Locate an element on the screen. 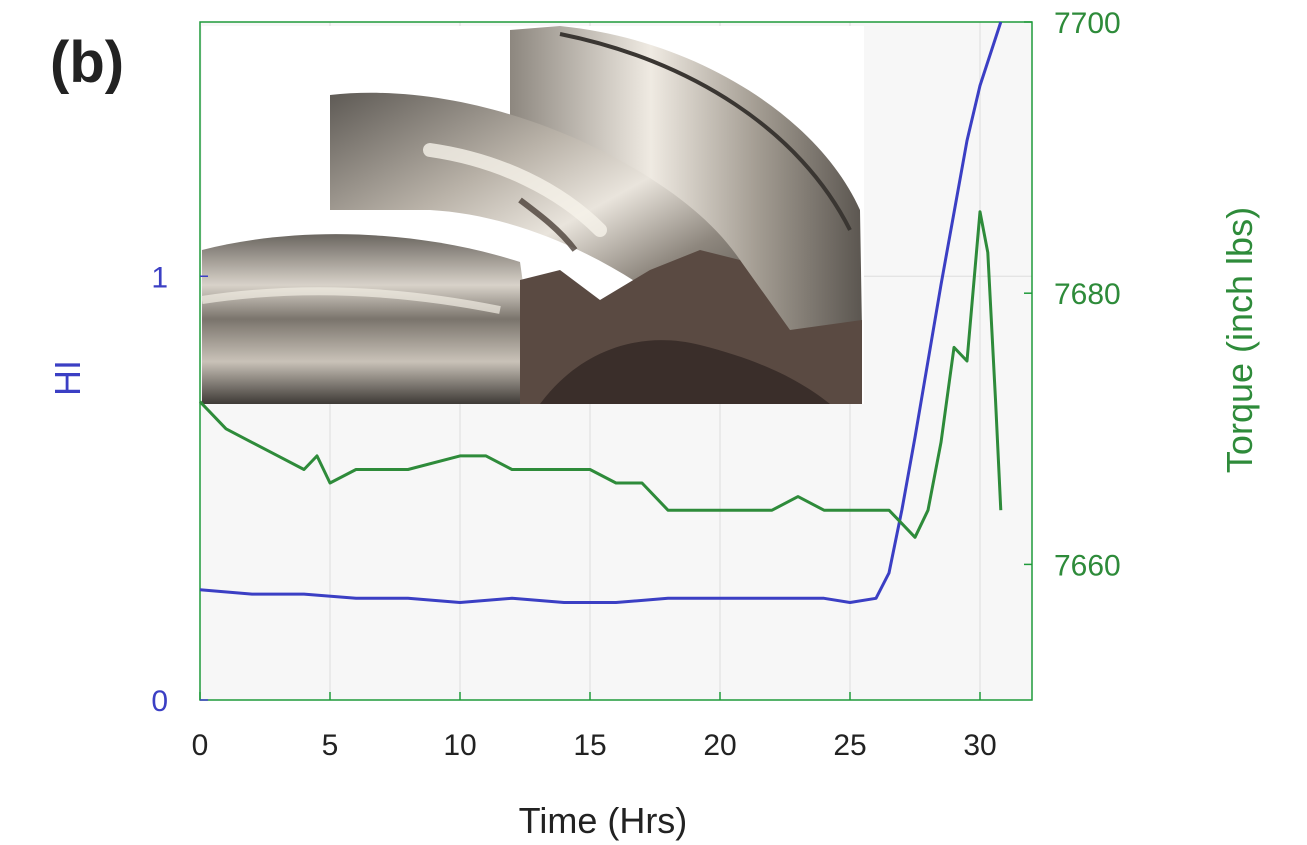 The height and width of the screenshot is (845, 1307). left-tick-label: 0 is located at coordinates (159, 701).